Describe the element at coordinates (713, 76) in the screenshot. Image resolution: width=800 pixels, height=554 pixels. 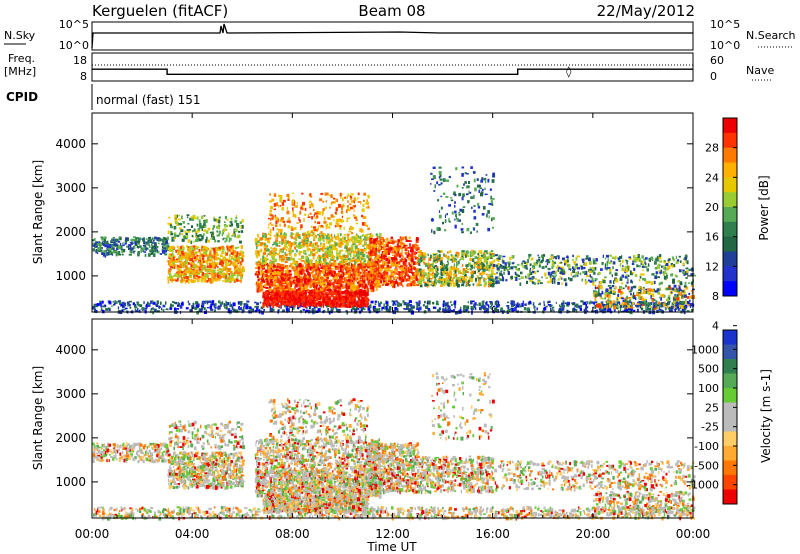
I see `nave-tick-bottom: 0` at that location.